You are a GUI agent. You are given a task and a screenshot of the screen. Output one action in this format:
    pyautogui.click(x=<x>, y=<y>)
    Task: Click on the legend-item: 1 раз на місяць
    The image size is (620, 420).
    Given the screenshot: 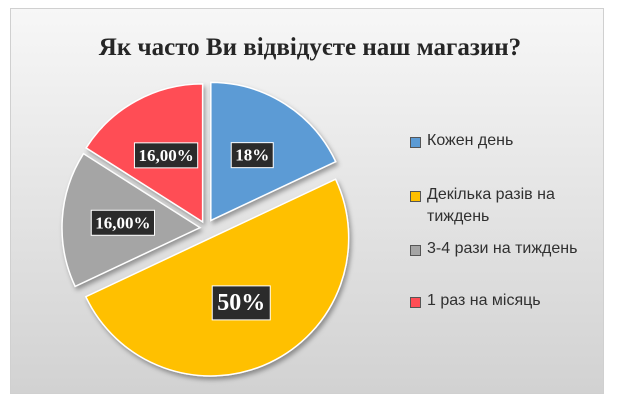 What is the action you would take?
    pyautogui.click(x=512, y=301)
    